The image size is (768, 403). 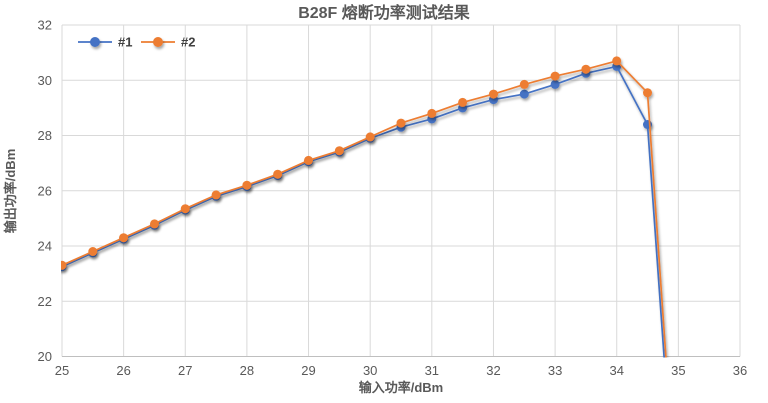 I want to click on y-tick-label: 22, so click(x=45, y=301).